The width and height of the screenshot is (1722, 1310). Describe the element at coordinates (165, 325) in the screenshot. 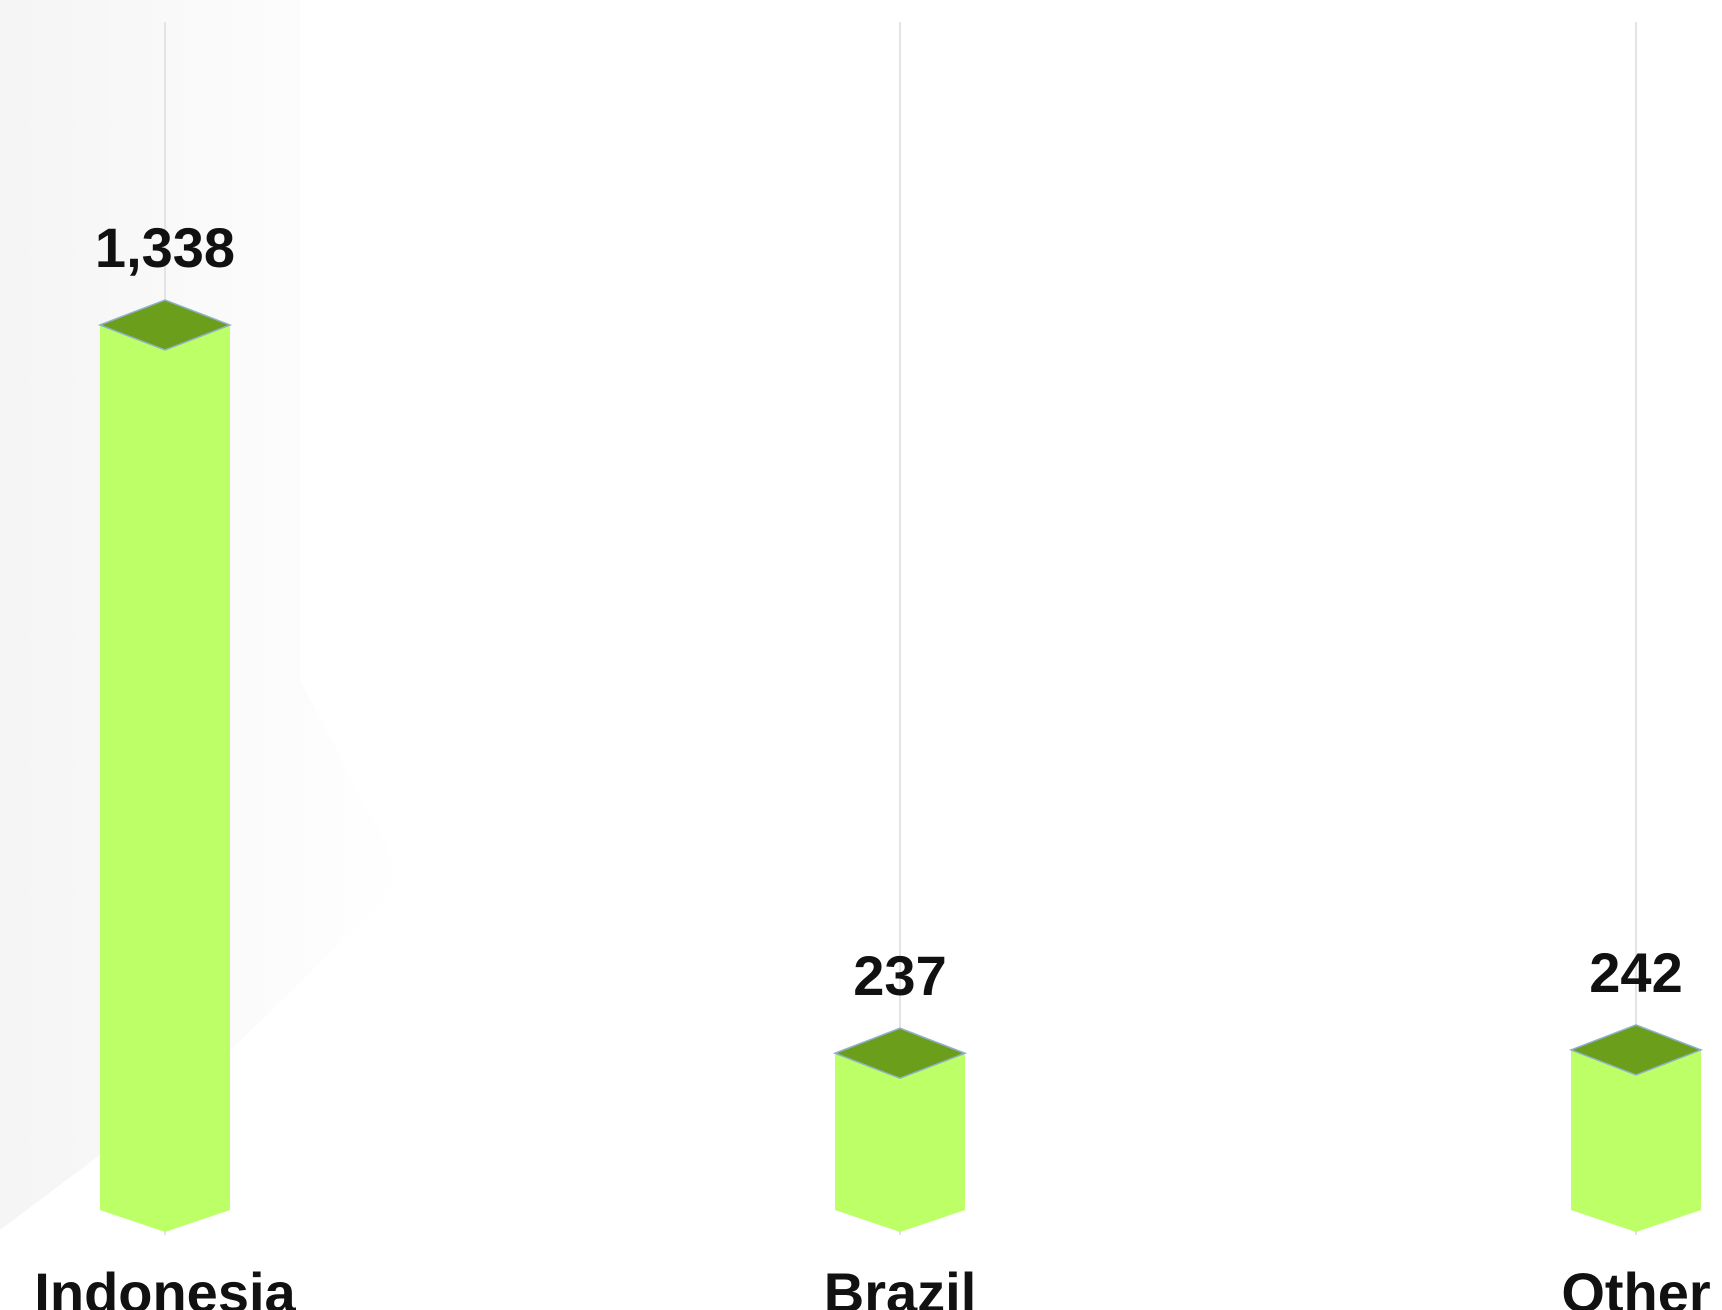

I see `bar-top-indonesia` at that location.